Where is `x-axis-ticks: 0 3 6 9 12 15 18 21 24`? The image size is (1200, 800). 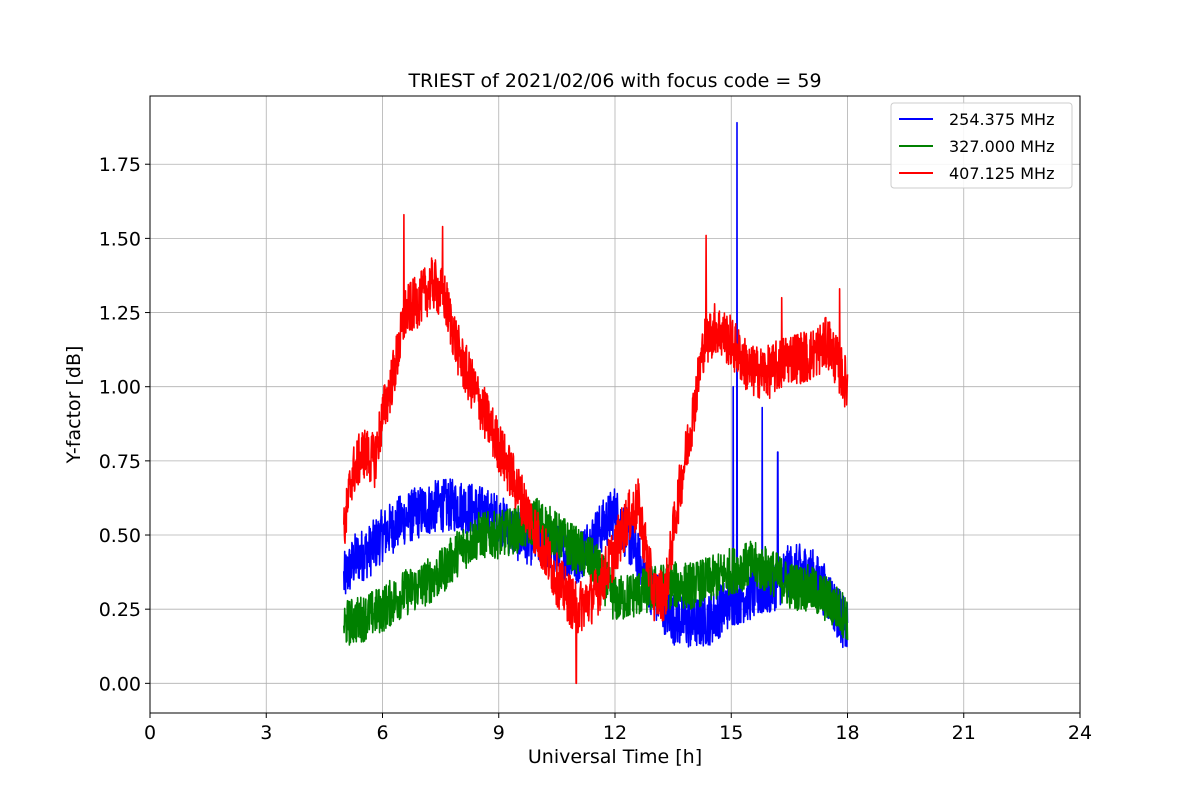
x-axis-ticks: 0 3 6 9 12 15 18 21 24 is located at coordinates (618, 728).